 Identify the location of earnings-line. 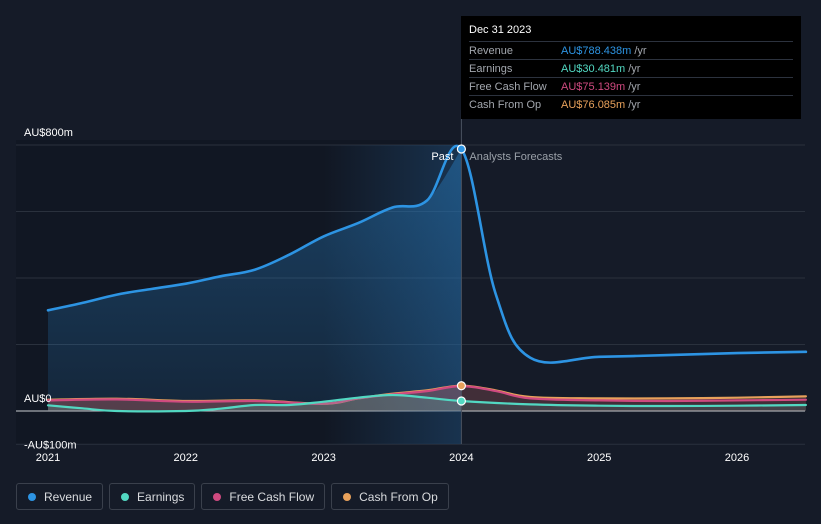
(426, 403).